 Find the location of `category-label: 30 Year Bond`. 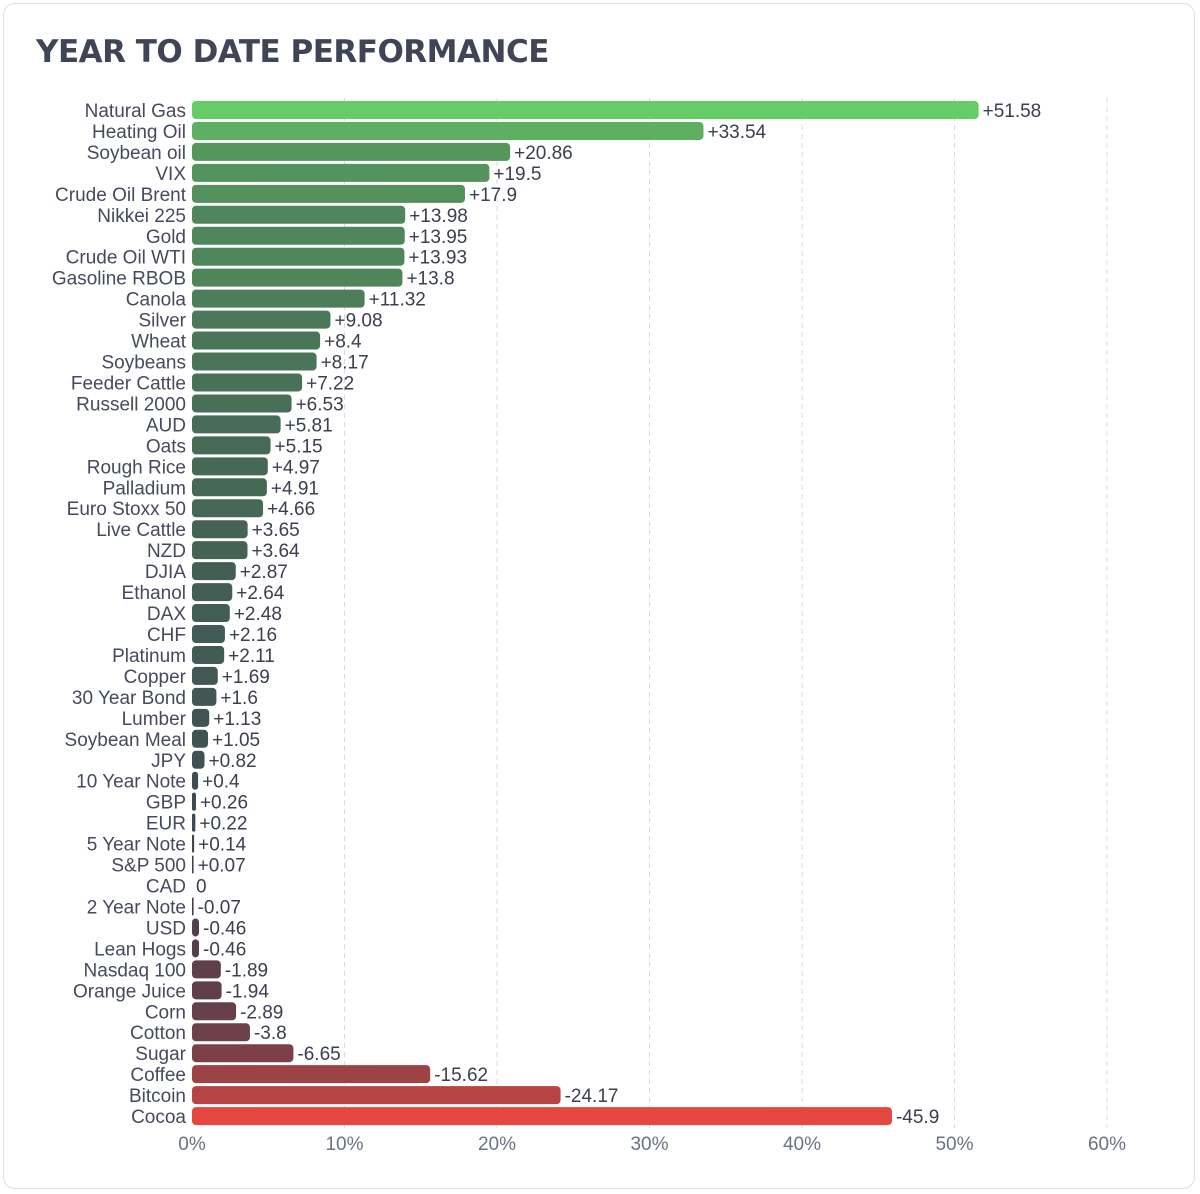

category-label: 30 Year Bond is located at coordinates (129, 698).